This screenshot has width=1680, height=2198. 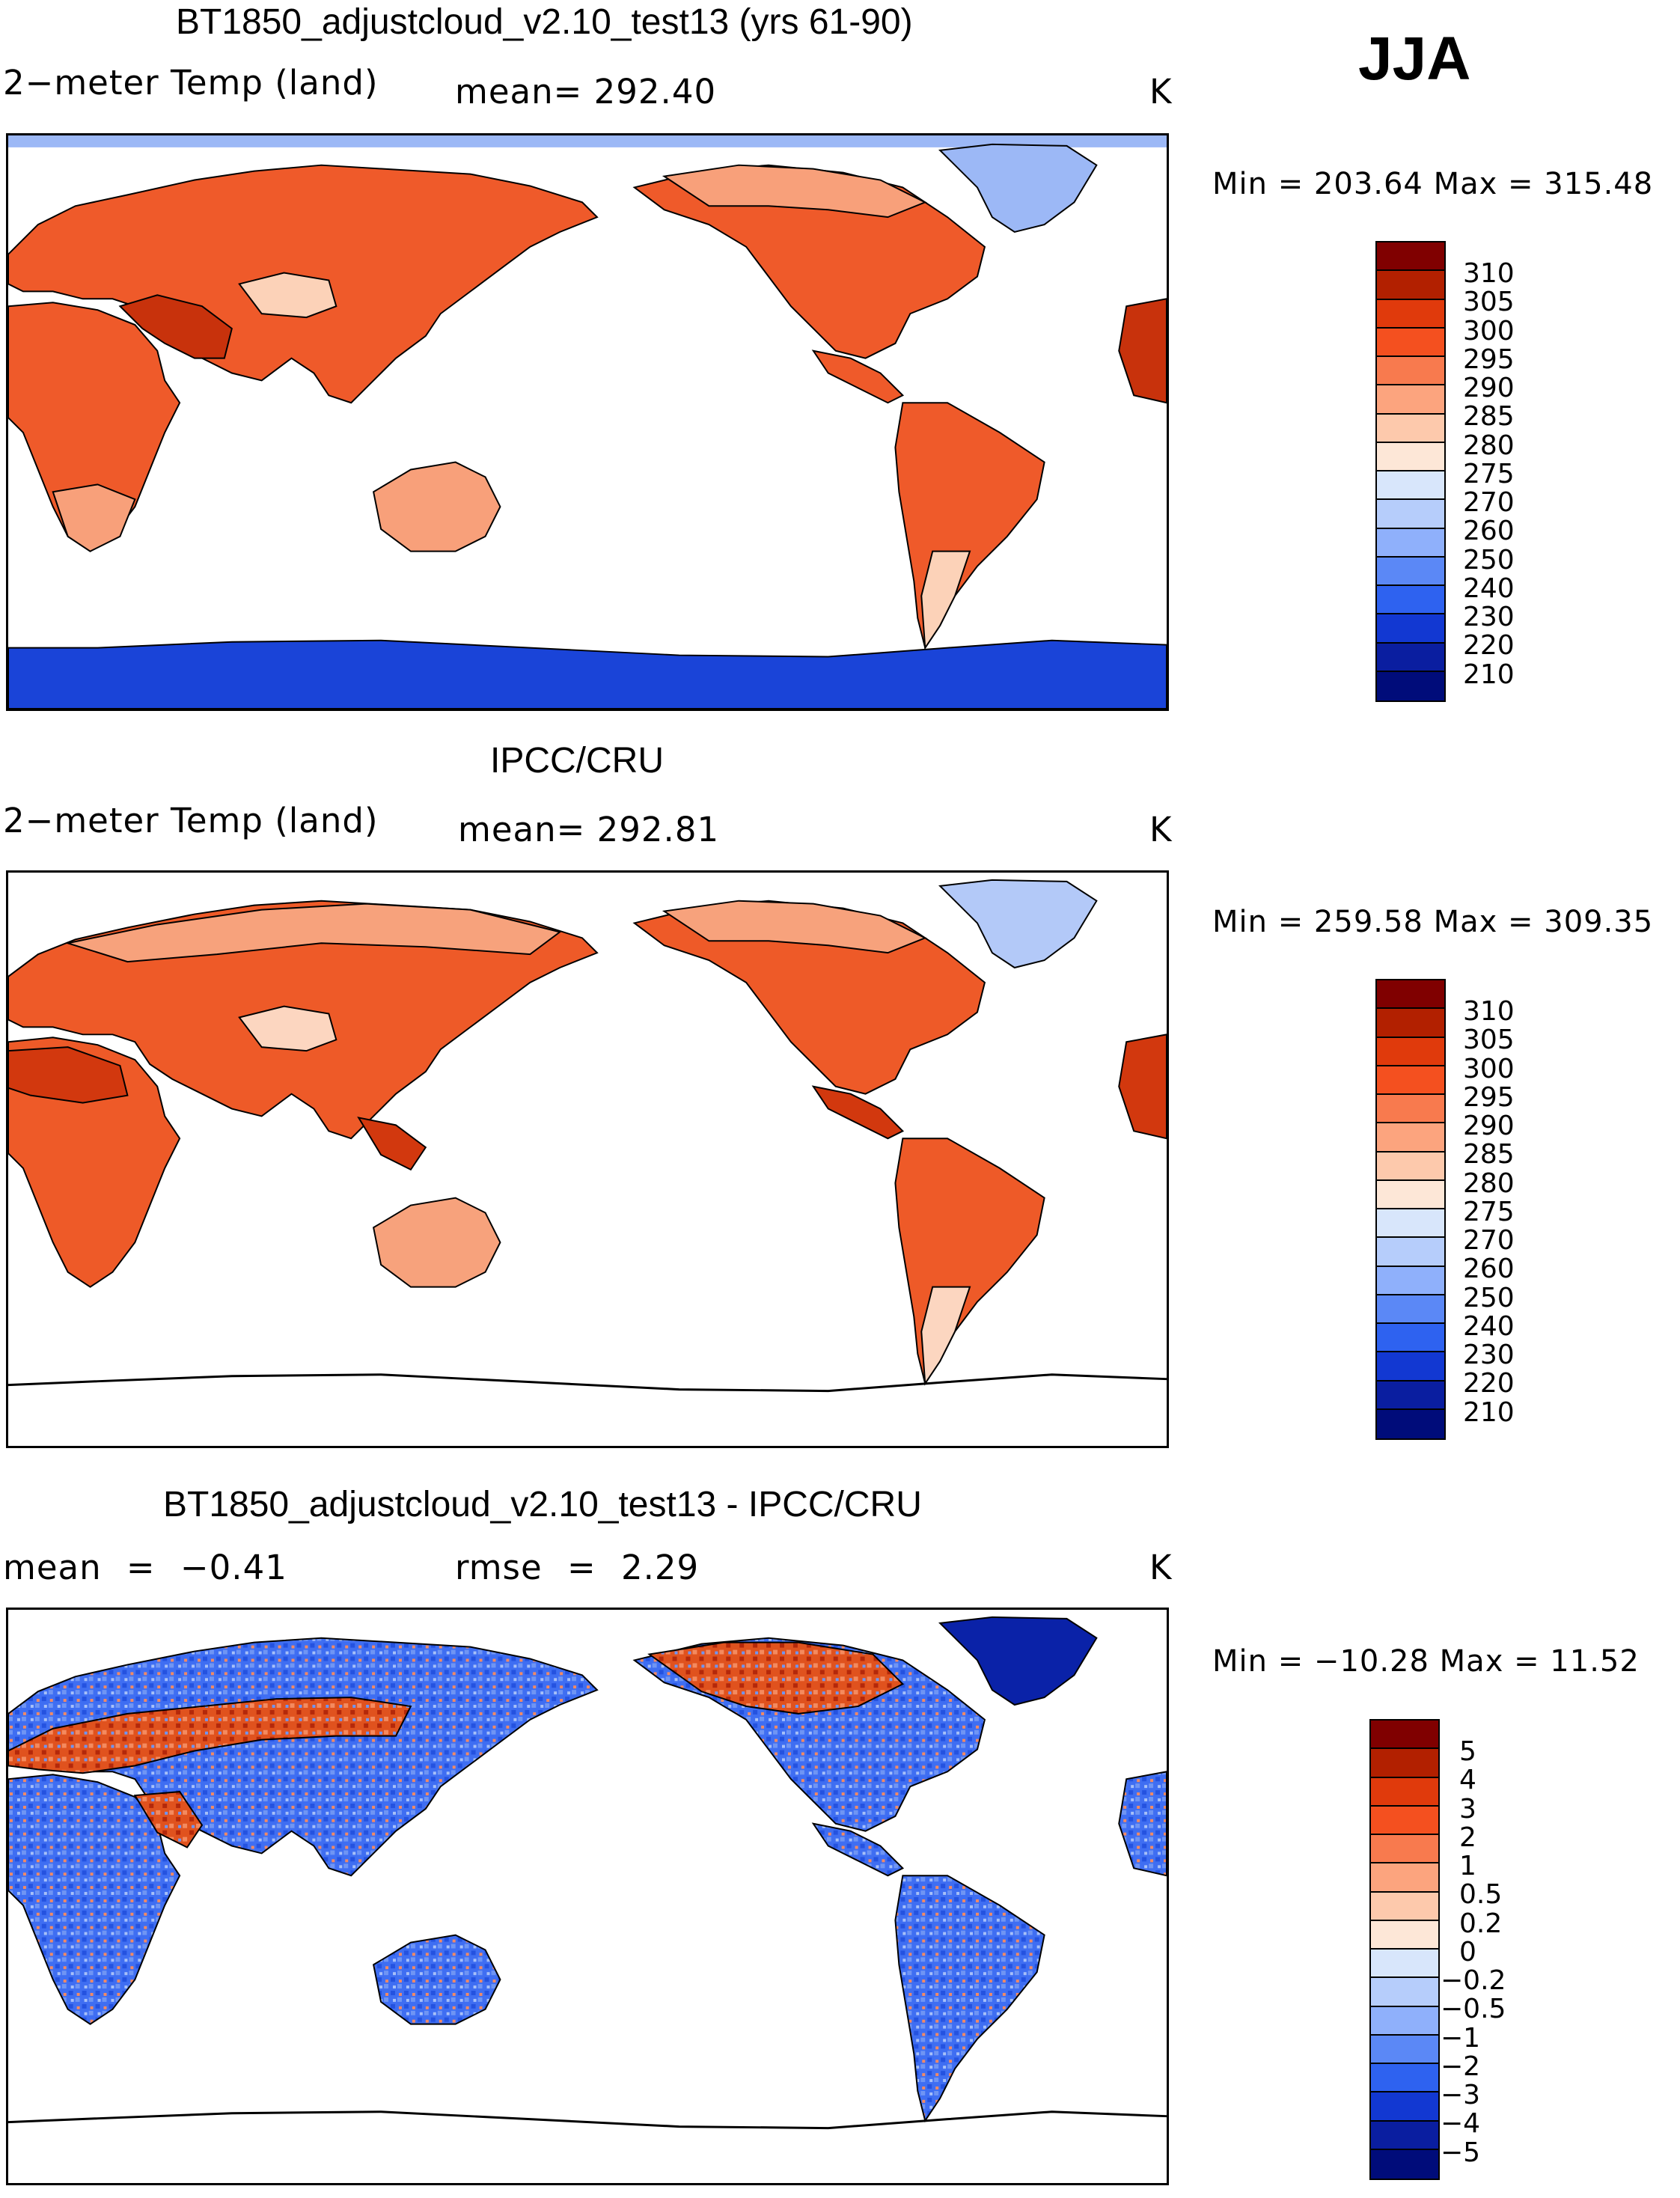 I want to click on colorbar-tick-label: 290, so click(x=1489, y=388).